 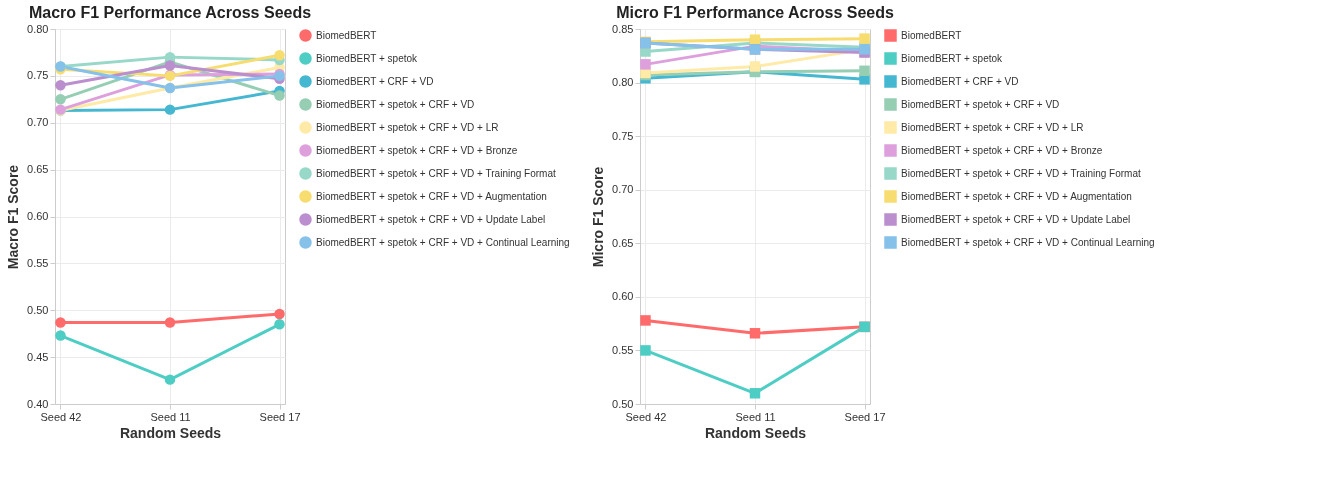 I want to click on y-tick-label: 0.40, so click(x=38, y=403).